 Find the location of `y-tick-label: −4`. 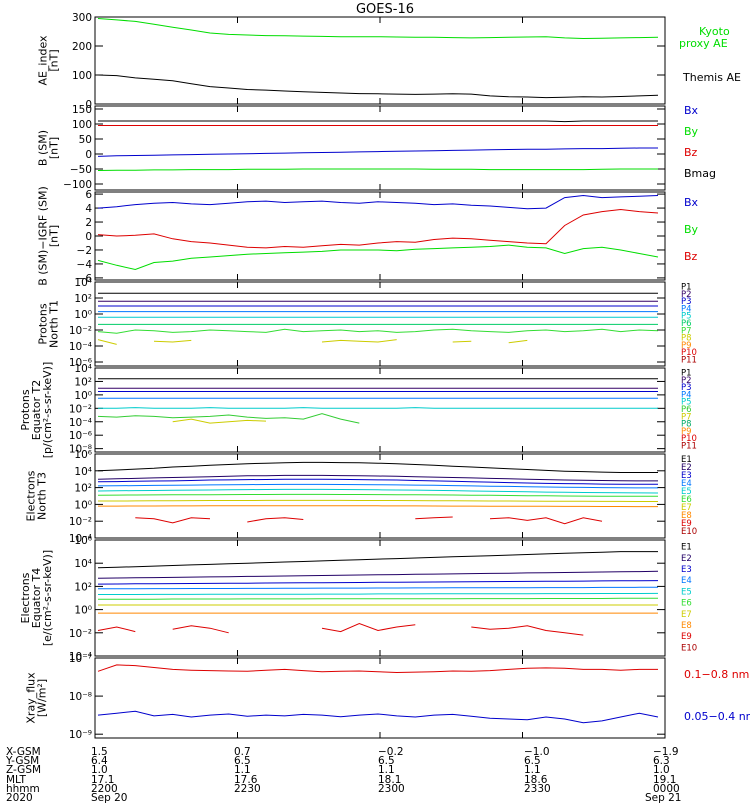

y-tick-label: −4 is located at coordinates (85, 265).